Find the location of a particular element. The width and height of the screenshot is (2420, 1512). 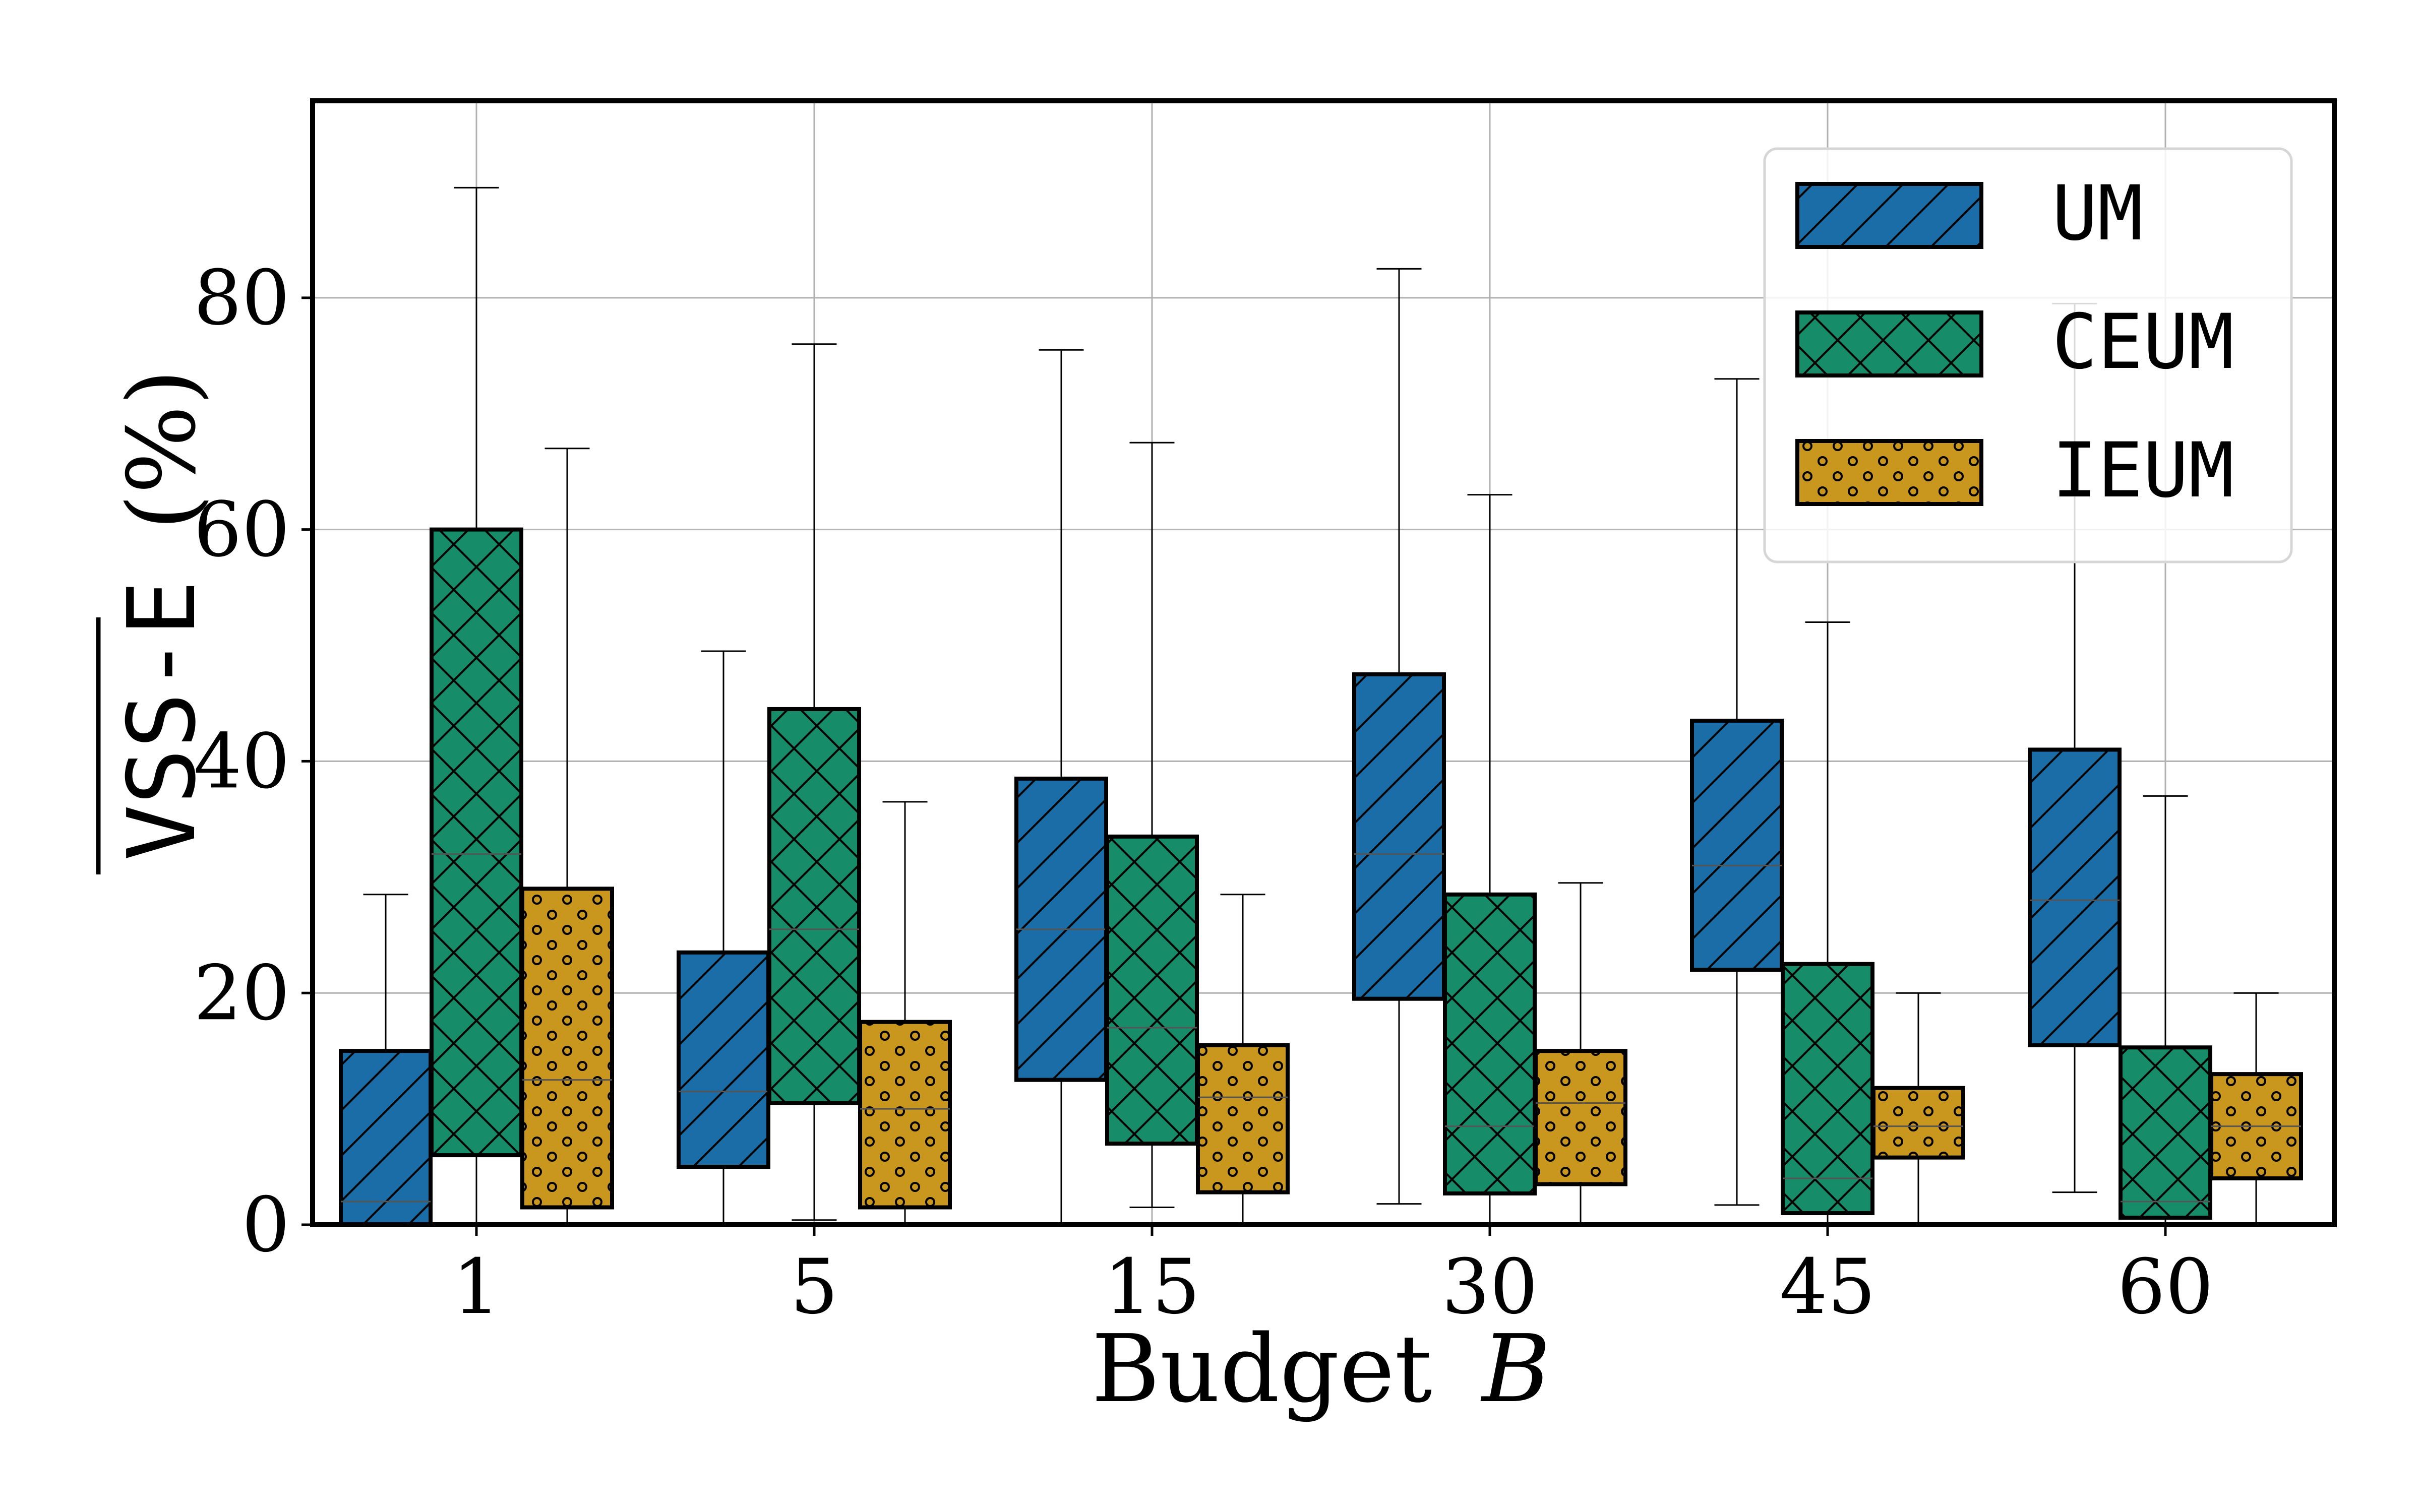

y-tick-labels: 0 20 40 60 80 is located at coordinates (253, 762).